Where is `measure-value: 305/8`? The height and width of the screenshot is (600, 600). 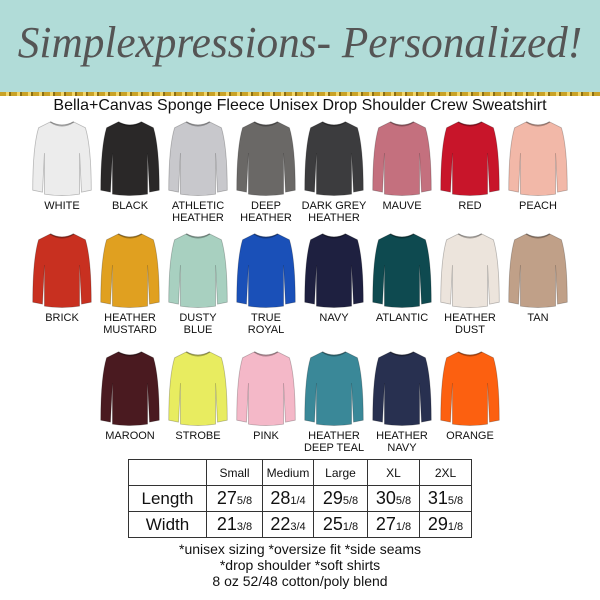
measure-value: 305/8 is located at coordinates (393, 498).